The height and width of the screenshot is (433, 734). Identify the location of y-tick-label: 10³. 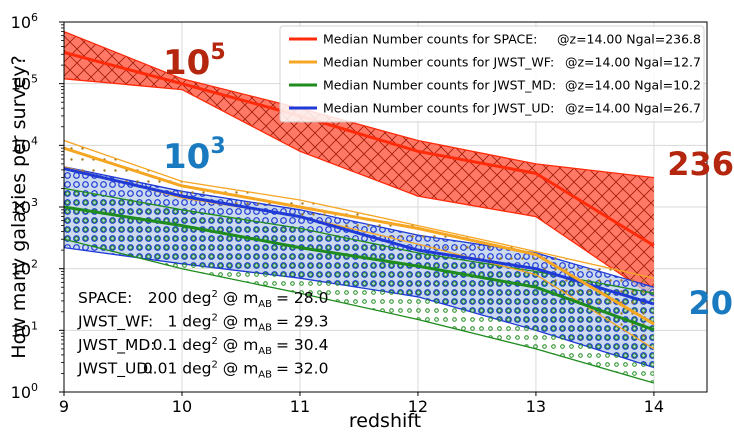
(24, 206).